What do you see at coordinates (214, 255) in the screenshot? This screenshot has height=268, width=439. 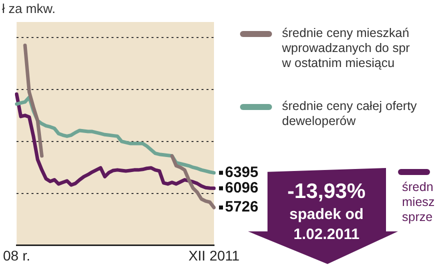 I see `x-tick-label: XII 2011` at bounding box center [214, 255].